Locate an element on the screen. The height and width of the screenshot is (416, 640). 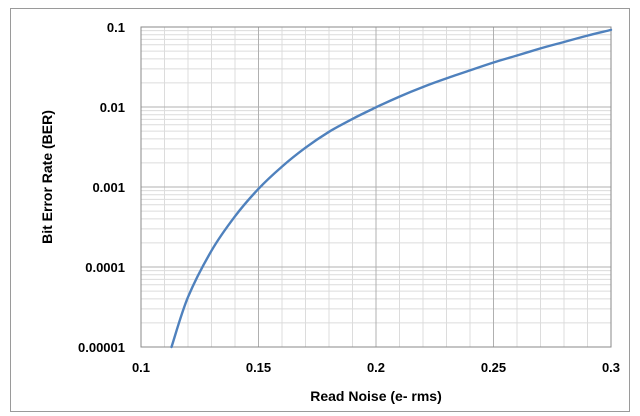
y-tick-label: 0.001 is located at coordinates (108, 187).